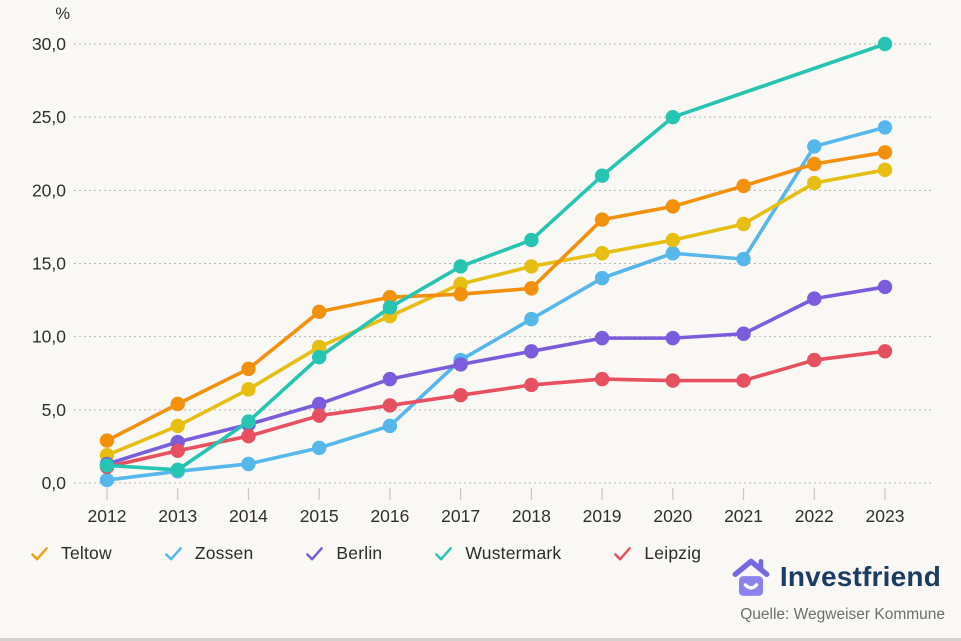 The height and width of the screenshot is (641, 961). What do you see at coordinates (177, 516) in the screenshot?
I see `x-axis-tick-label: 2013` at bounding box center [177, 516].